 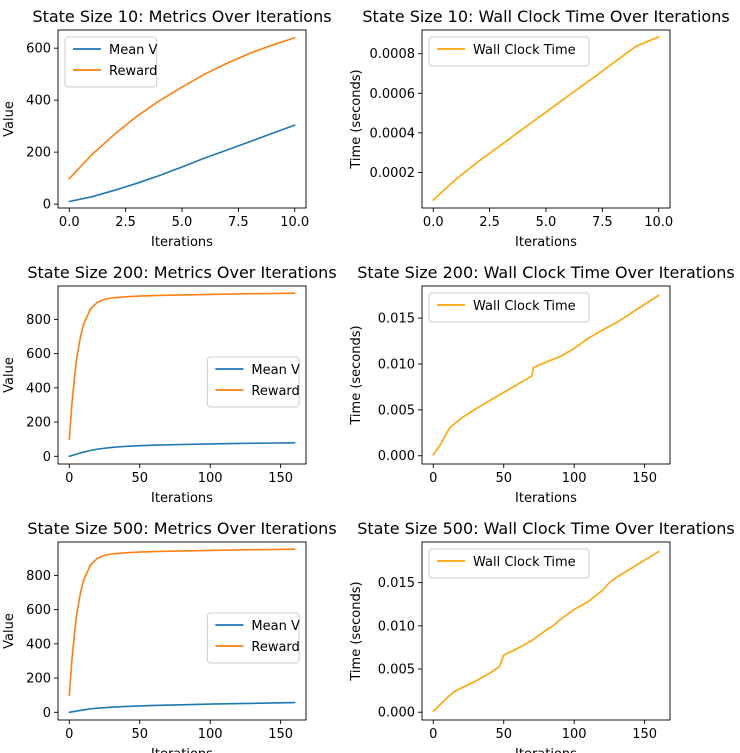 What do you see at coordinates (393, 94) in the screenshot?
I see `y-tick-label: 0.0006` at bounding box center [393, 94].